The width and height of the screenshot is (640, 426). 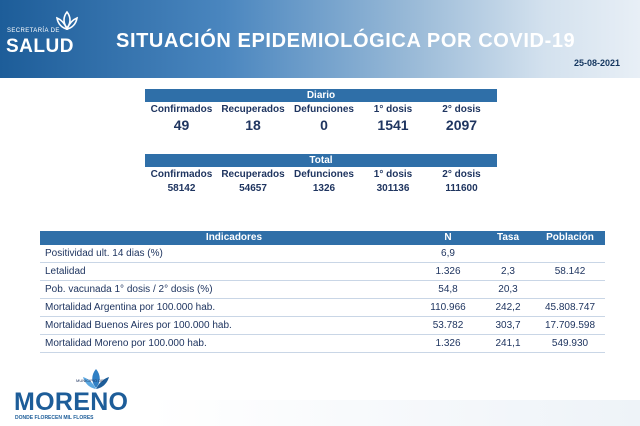 What do you see at coordinates (104, 253) in the screenshot?
I see `row-label: Positividad ult. 14 dias (%)` at bounding box center [104, 253].